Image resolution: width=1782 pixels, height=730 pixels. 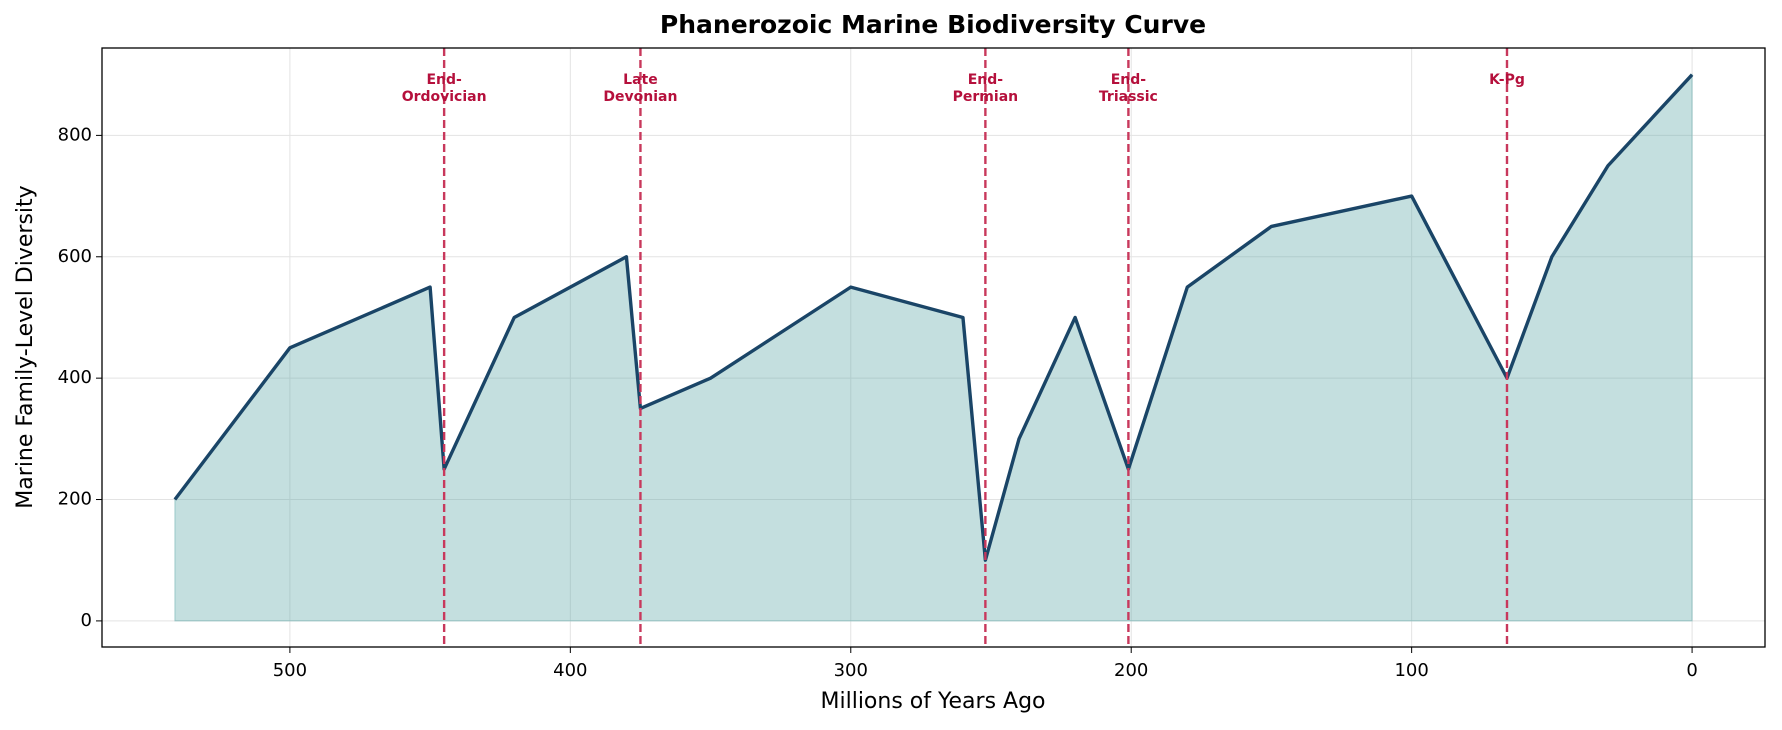 I want to click on y-axis-label: Marine Family-Level Diversity, so click(x=25, y=346).